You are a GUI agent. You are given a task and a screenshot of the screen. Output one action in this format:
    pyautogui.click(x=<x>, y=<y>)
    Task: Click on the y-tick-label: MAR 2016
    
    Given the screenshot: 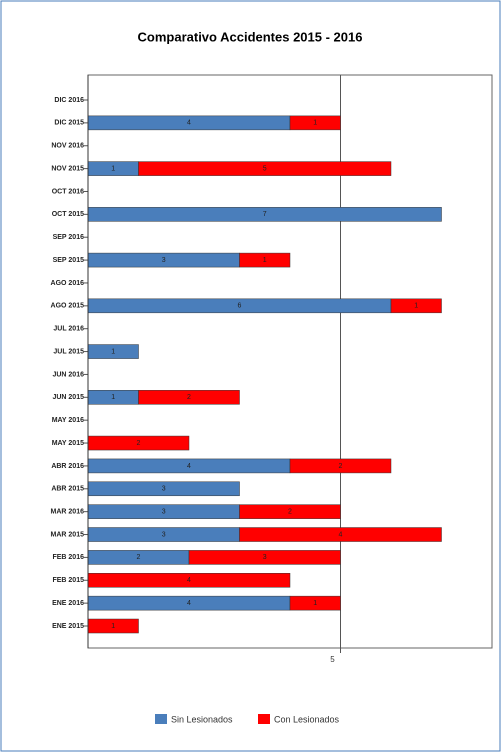 What is the action you would take?
    pyautogui.click(x=68, y=512)
    